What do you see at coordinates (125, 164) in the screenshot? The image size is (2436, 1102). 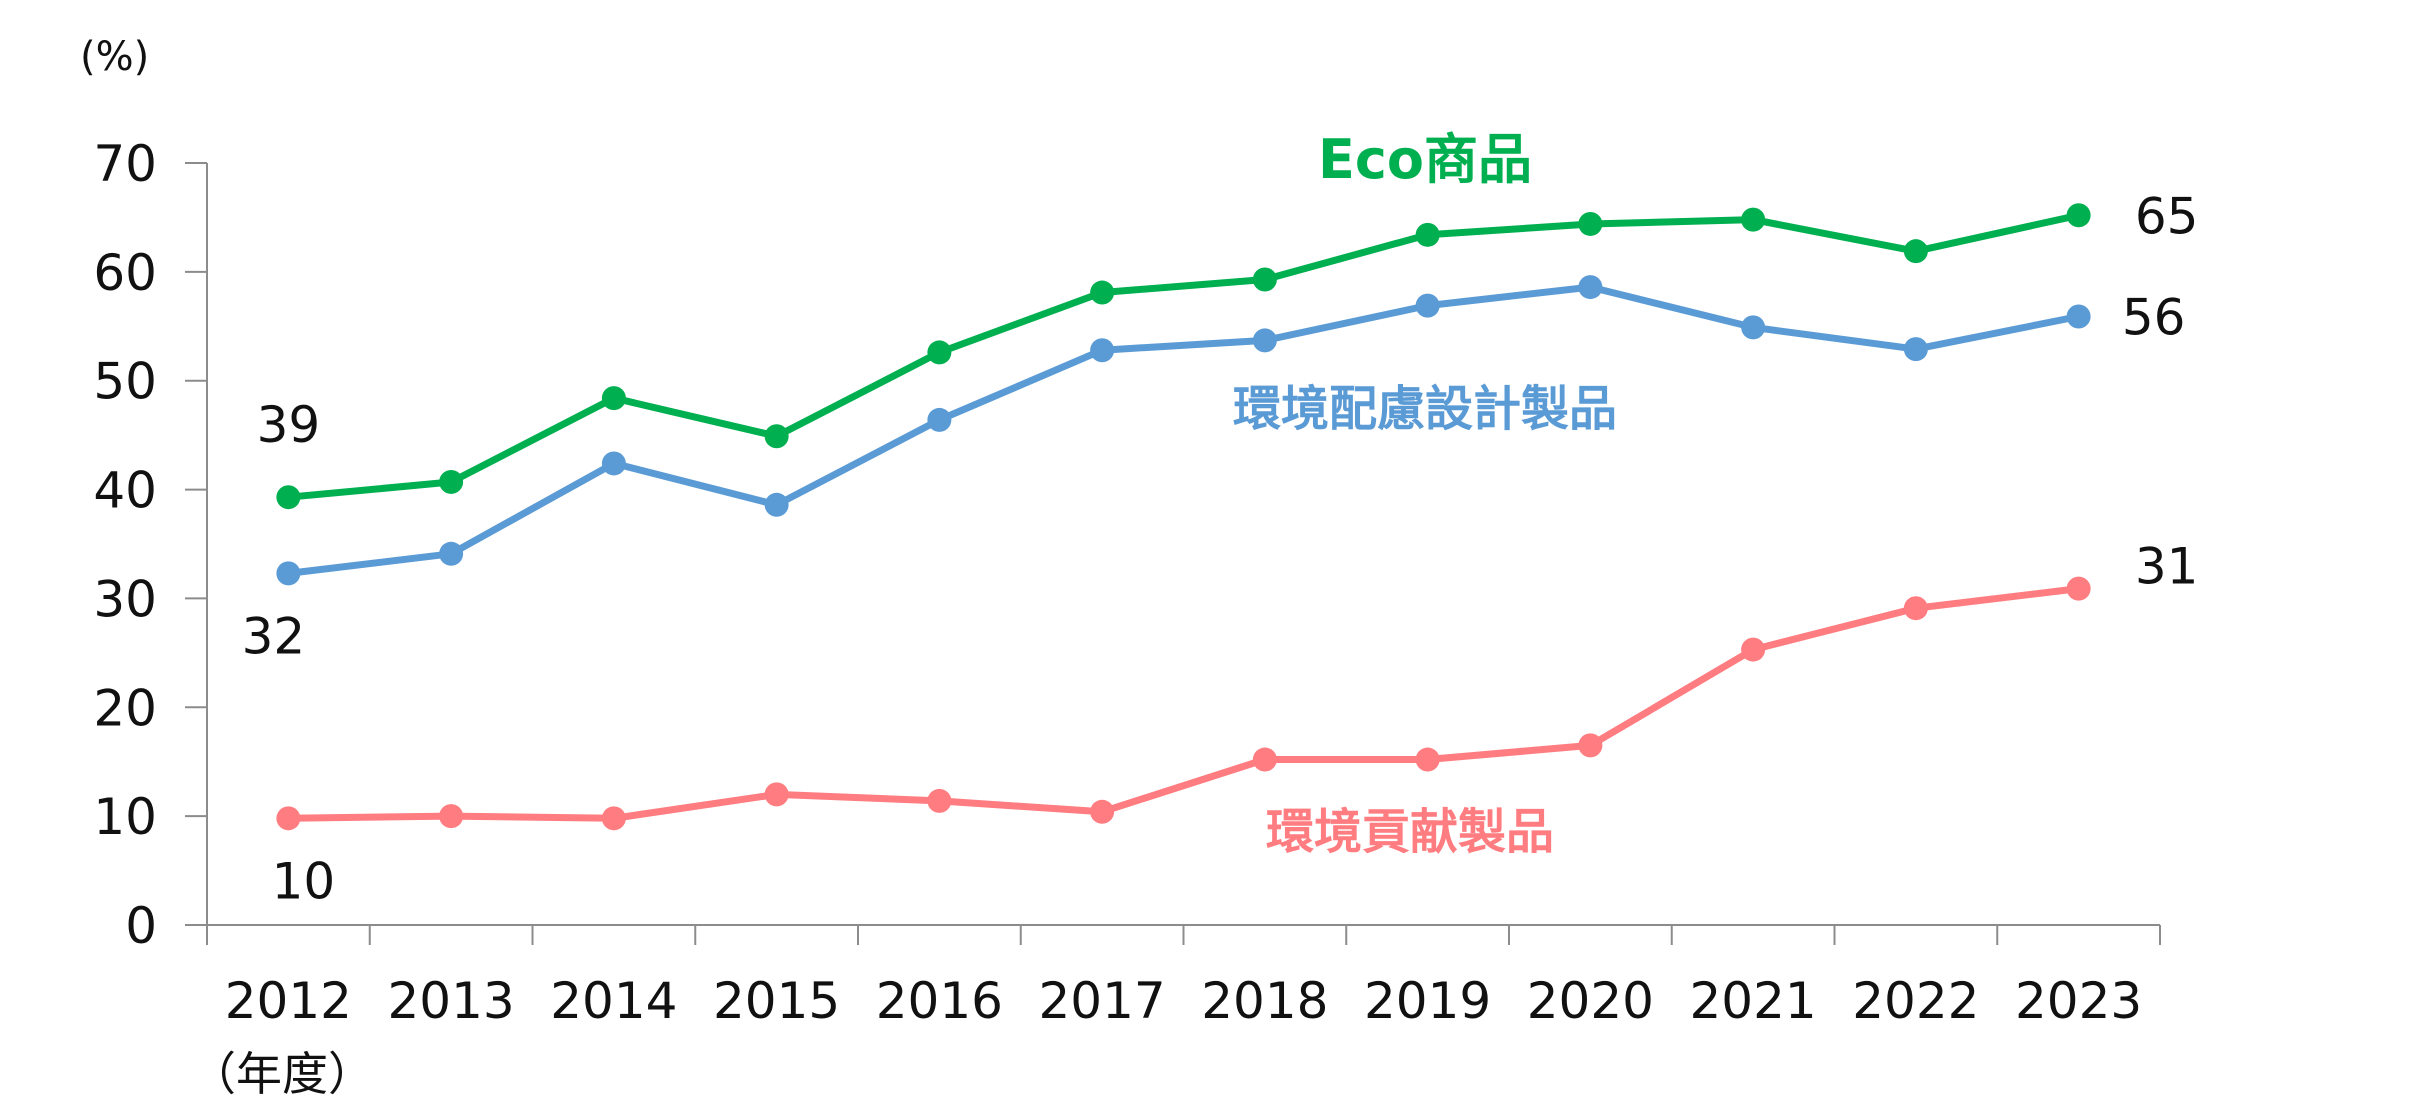 I see `y-tick-label: 70` at bounding box center [125, 164].